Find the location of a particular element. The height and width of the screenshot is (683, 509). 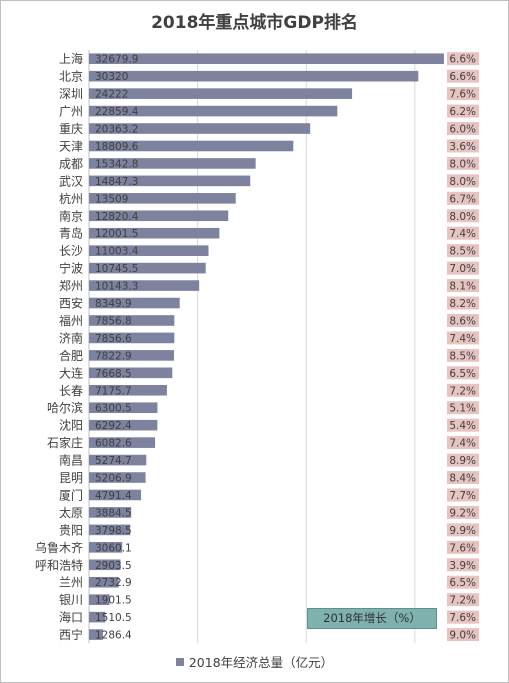

growth-label: 8.6% is located at coordinates (462, 321).